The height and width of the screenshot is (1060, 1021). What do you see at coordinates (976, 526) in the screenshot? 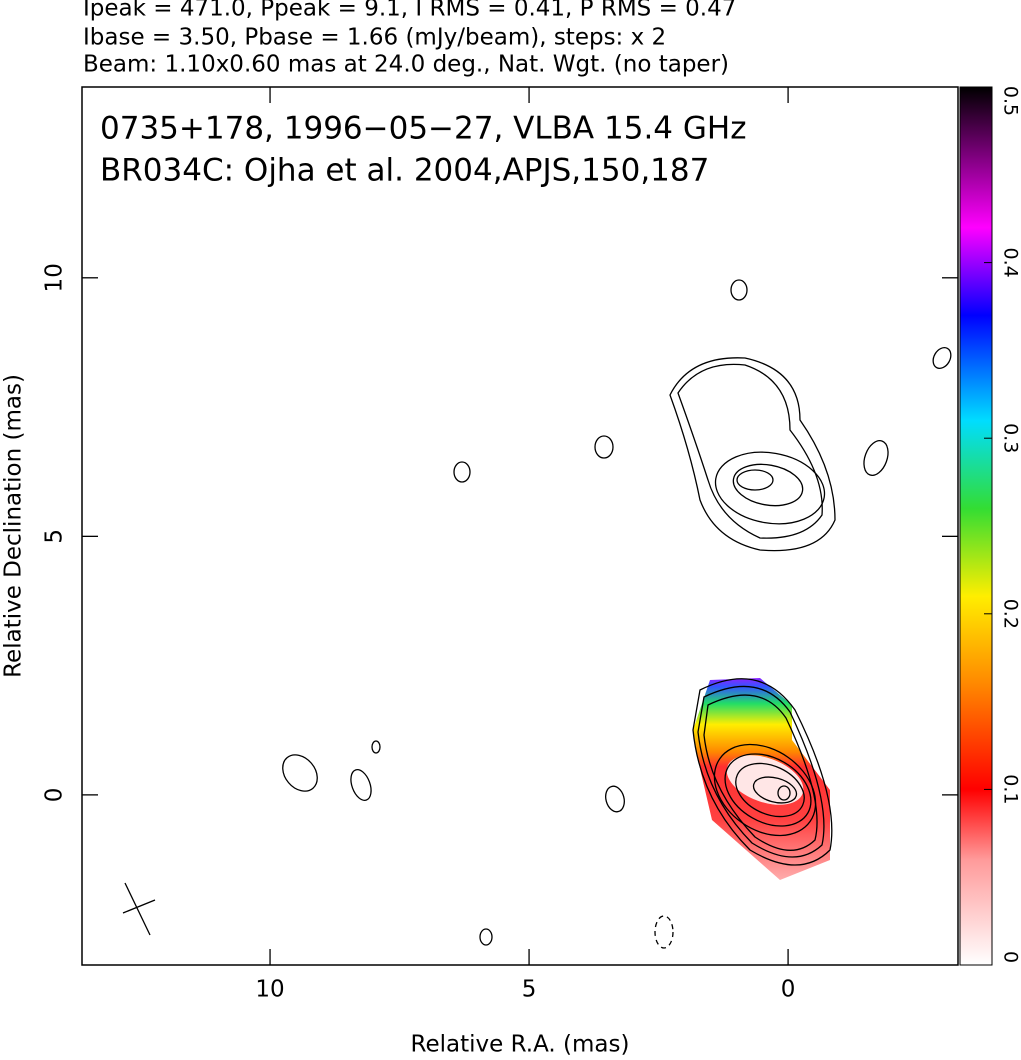
I see `colorbar` at bounding box center [976, 526].